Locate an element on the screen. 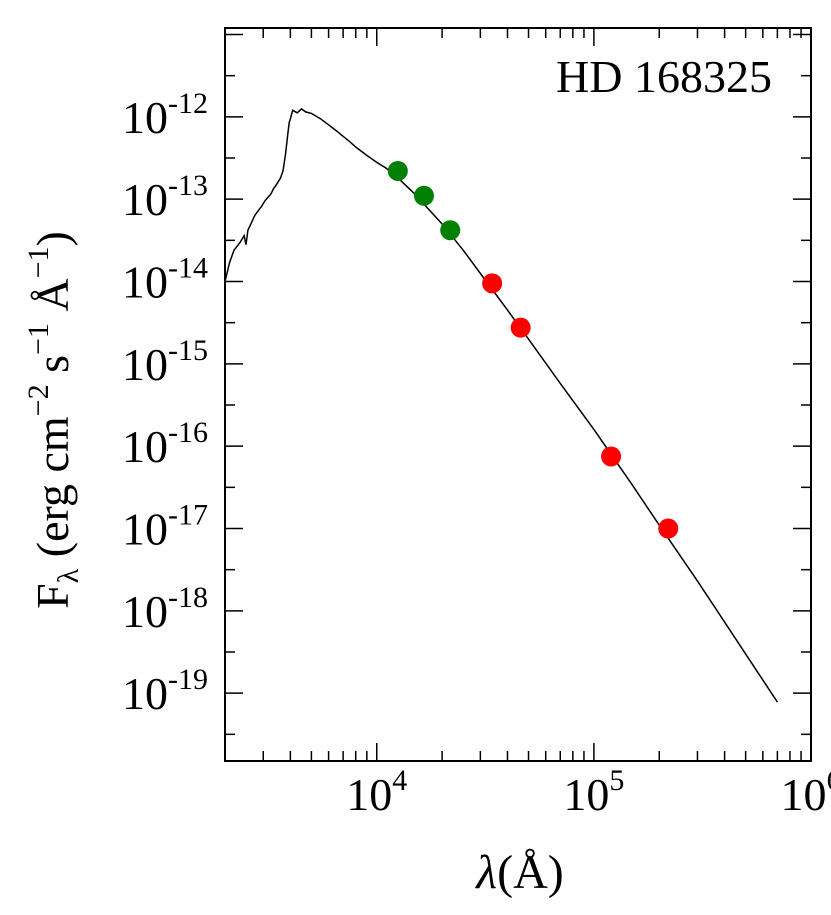 The image size is (831, 915). x-tick-label: 10⁴ is located at coordinates (376, 792).